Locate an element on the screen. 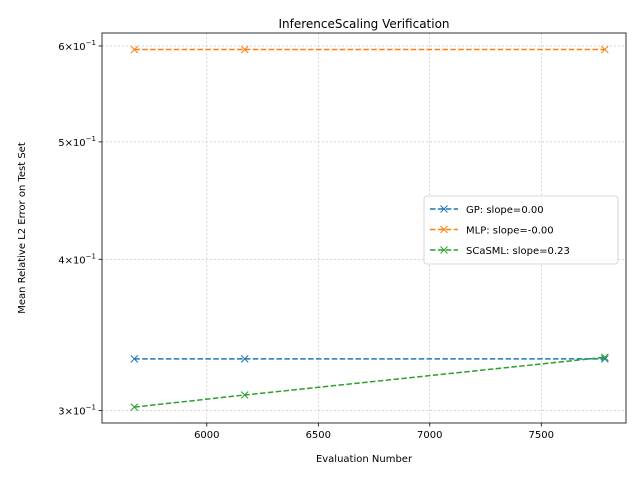 This screenshot has height=480, width=640. legend-entry-0: GP: slope=0.00 is located at coordinates (487, 210).